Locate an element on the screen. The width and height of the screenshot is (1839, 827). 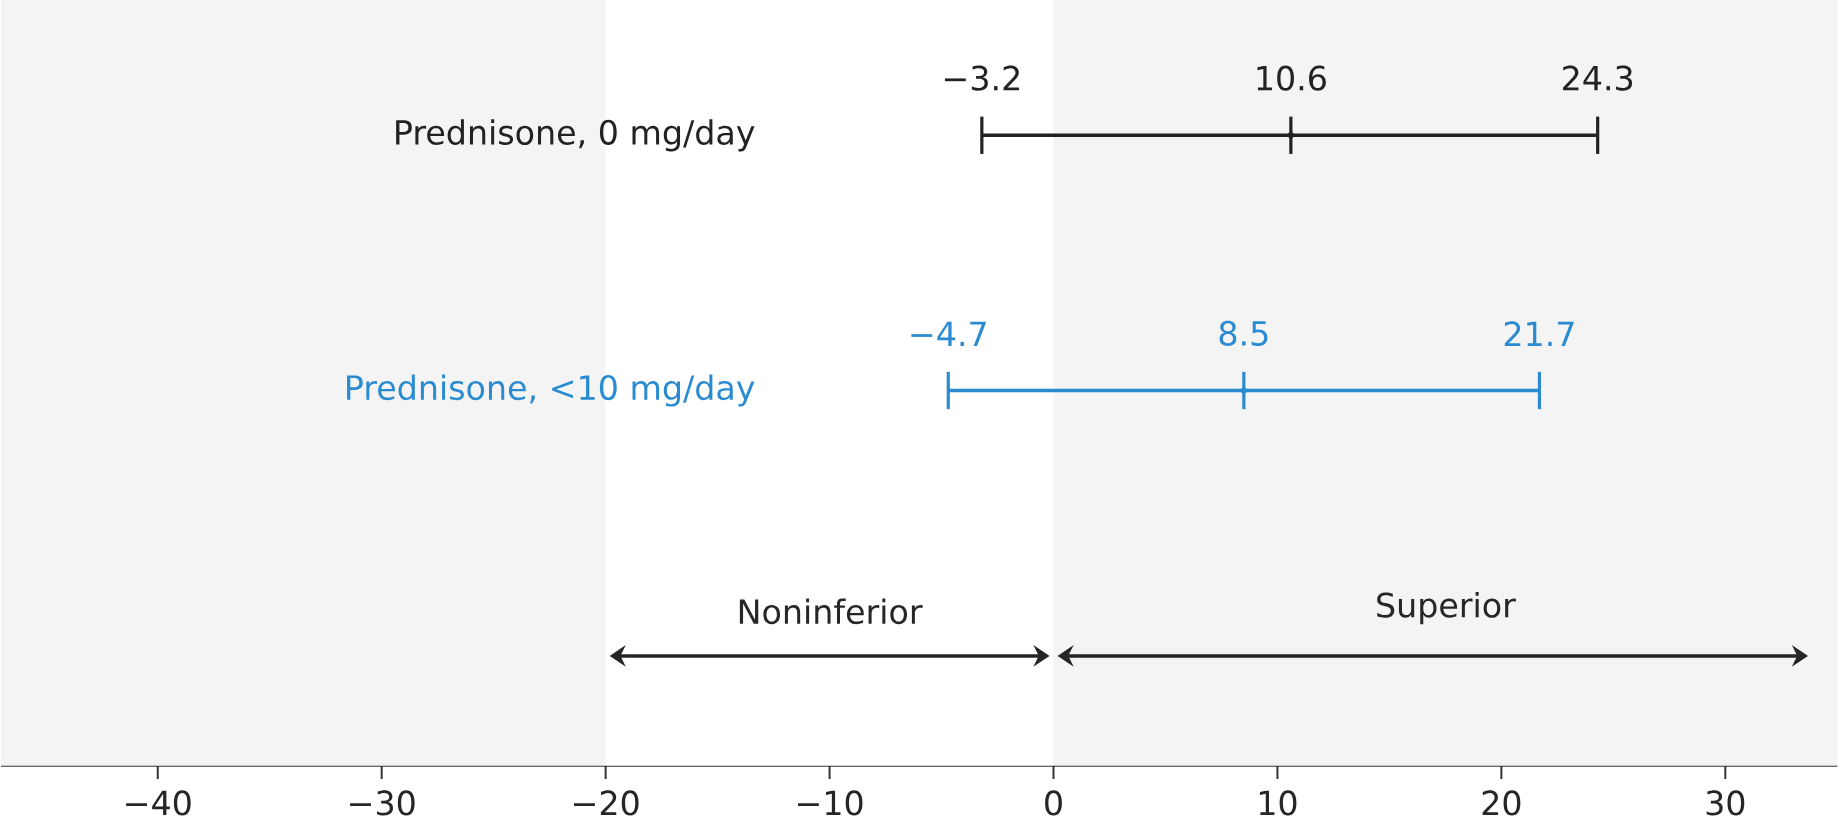
x-tick-label: 10 is located at coordinates (1278, 803).